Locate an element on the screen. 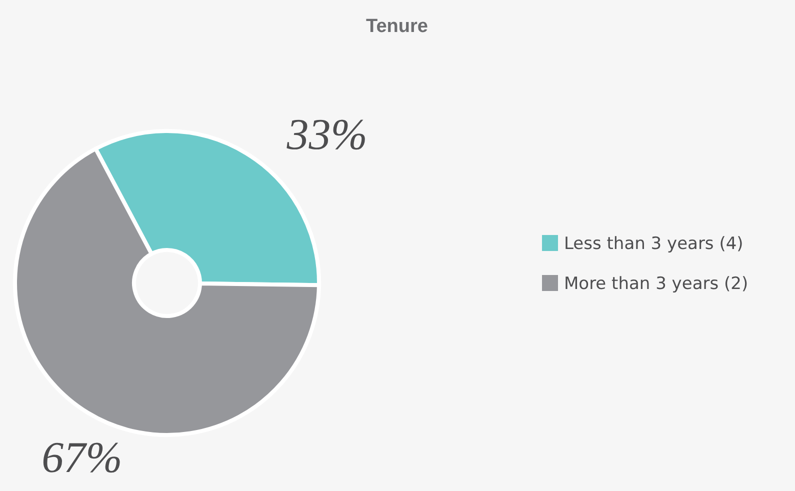 Image resolution: width=795 pixels, height=491 pixels. chart-title: Tenure is located at coordinates (397, 26).